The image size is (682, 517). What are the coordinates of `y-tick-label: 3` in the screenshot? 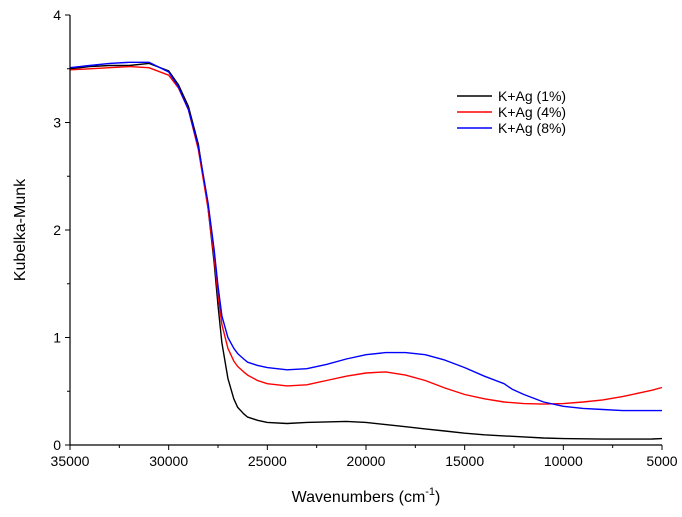 It's located at (57, 123).